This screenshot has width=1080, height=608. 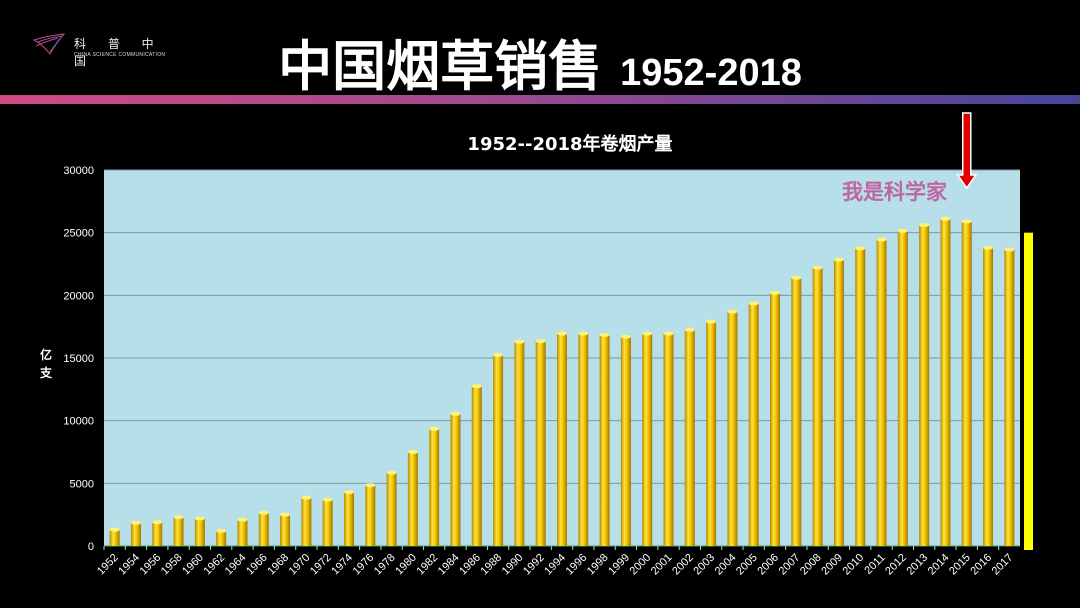 I want to click on x-tick-label: 1976, so click(x=364, y=565).